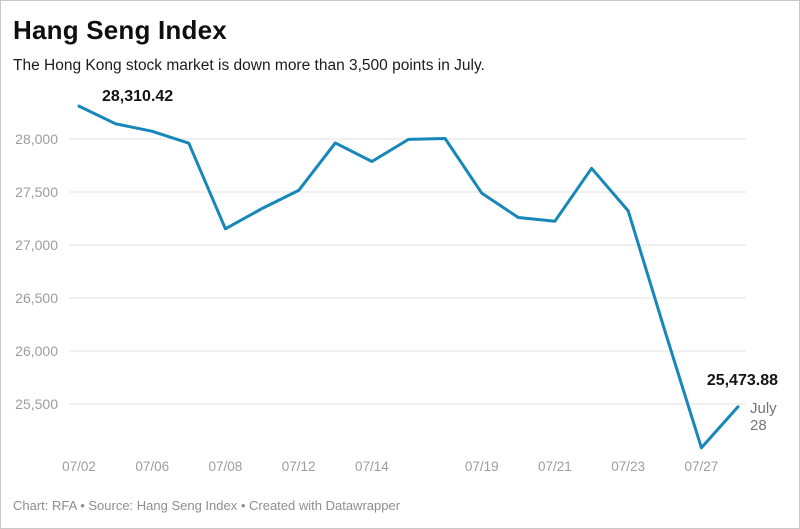  What do you see at coordinates (138, 96) in the screenshot?
I see `start-value-label: 28,310.42` at bounding box center [138, 96].